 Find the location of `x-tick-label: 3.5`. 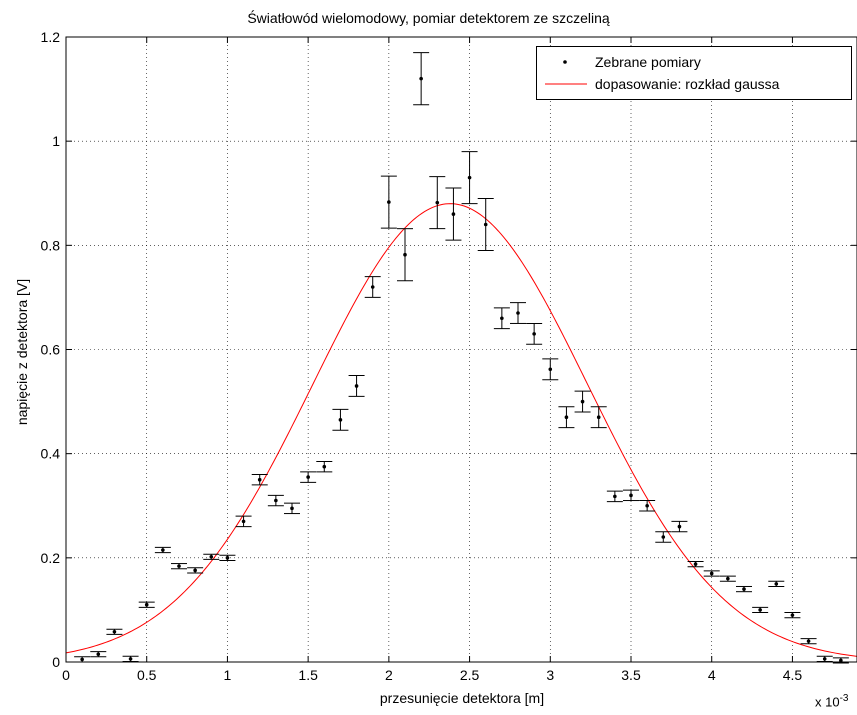

x-tick-label: 3.5 is located at coordinates (631, 675).